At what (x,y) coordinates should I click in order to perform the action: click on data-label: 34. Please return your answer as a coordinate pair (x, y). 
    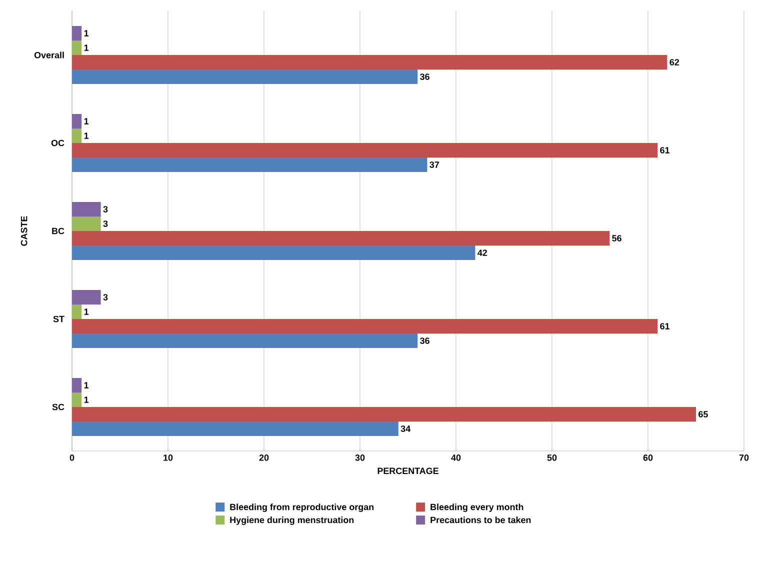
    Looking at the image, I should click on (405, 429).